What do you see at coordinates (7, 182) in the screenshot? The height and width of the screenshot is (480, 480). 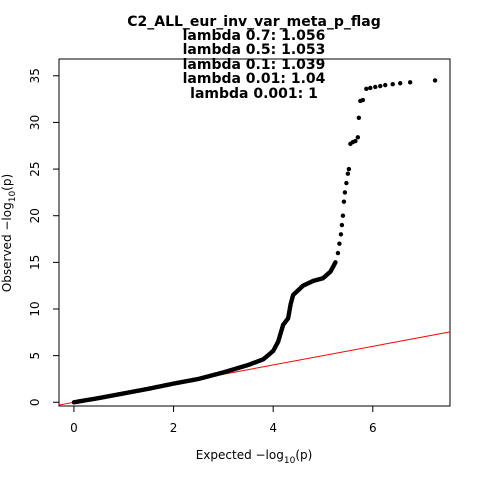 I see `y-axis-label-suffix: (p)` at bounding box center [7, 182].